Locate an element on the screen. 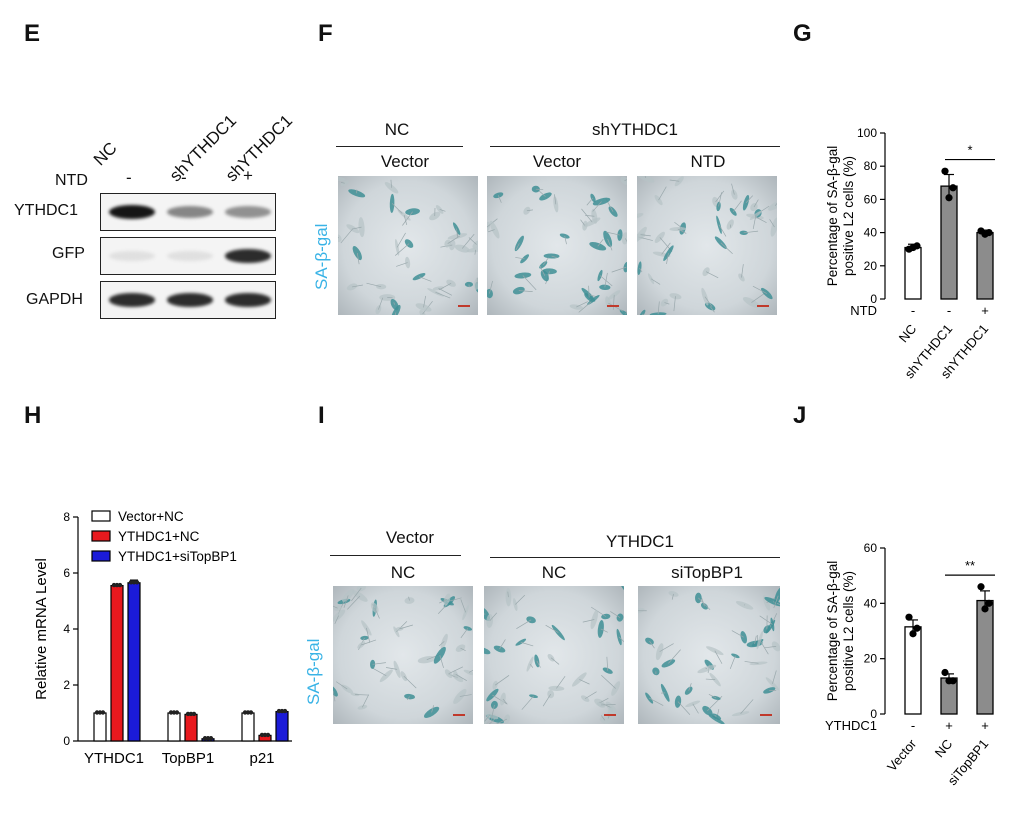  legend-swatch is located at coordinates (101, 516).